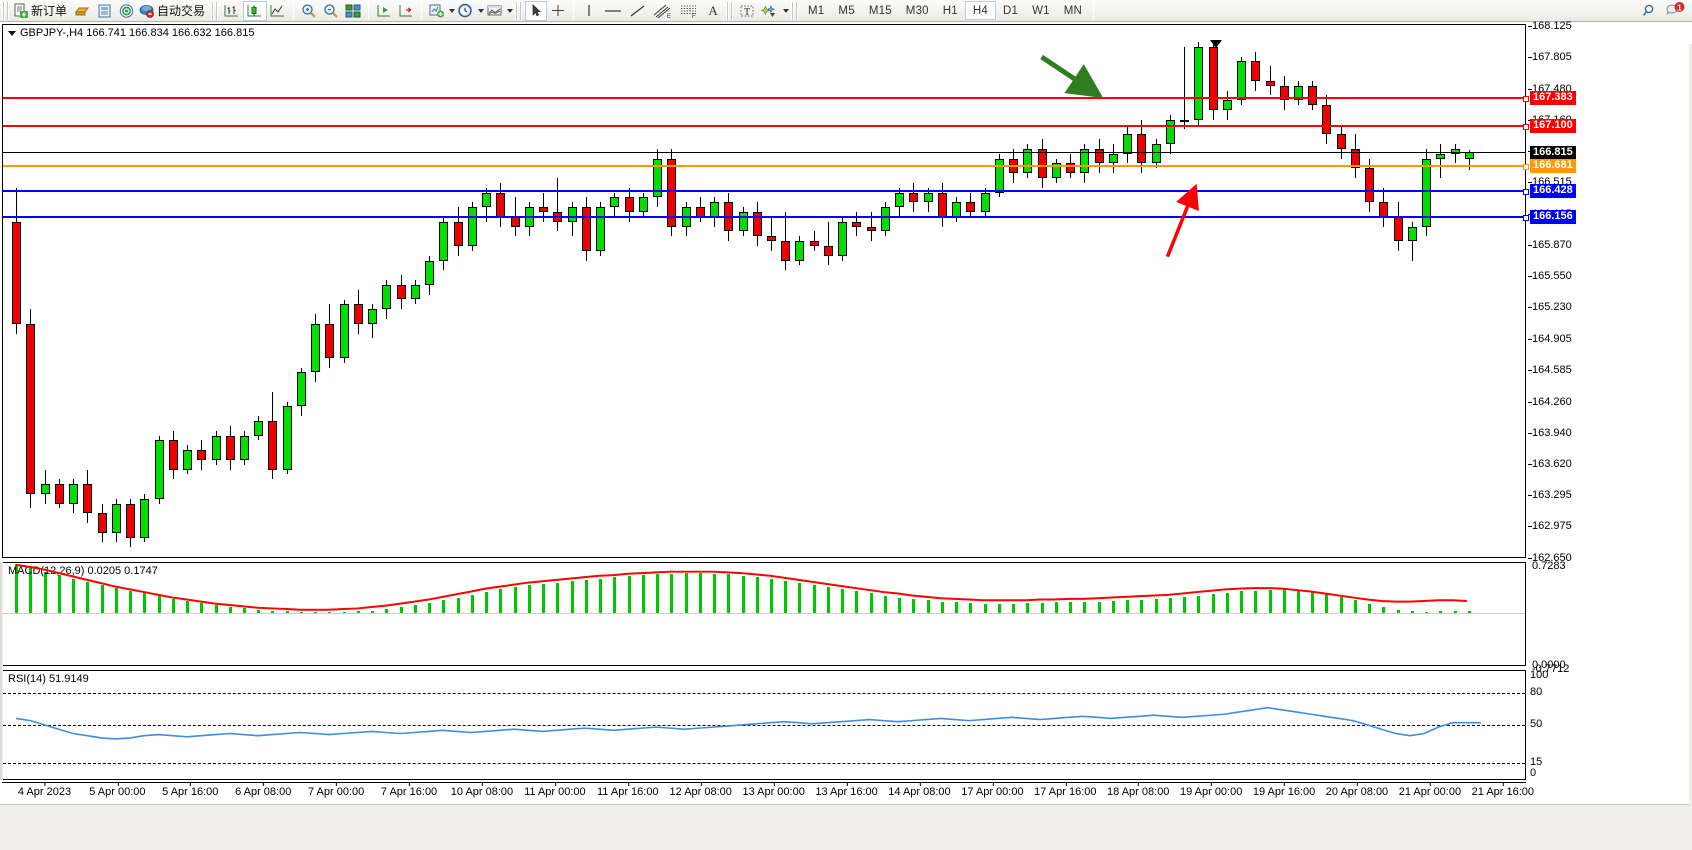 The height and width of the screenshot is (850, 1692). I want to click on timeframe-m15: M15, so click(880, 10).